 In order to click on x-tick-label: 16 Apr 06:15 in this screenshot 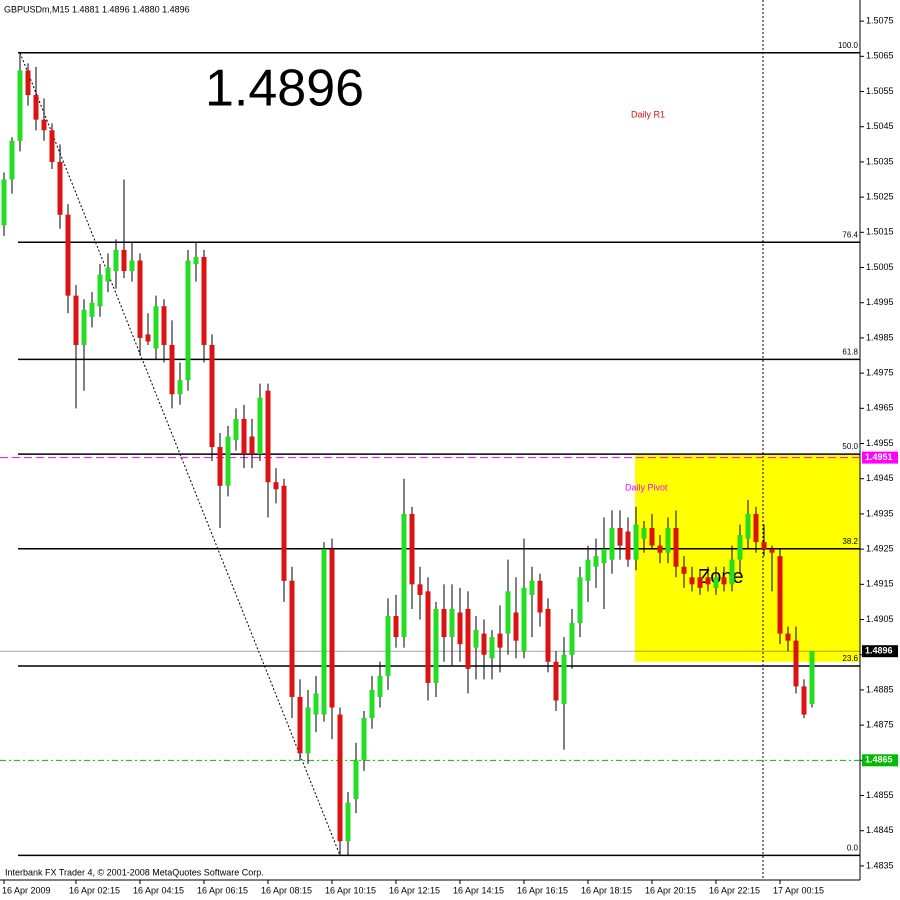, I will do `click(222, 890)`.